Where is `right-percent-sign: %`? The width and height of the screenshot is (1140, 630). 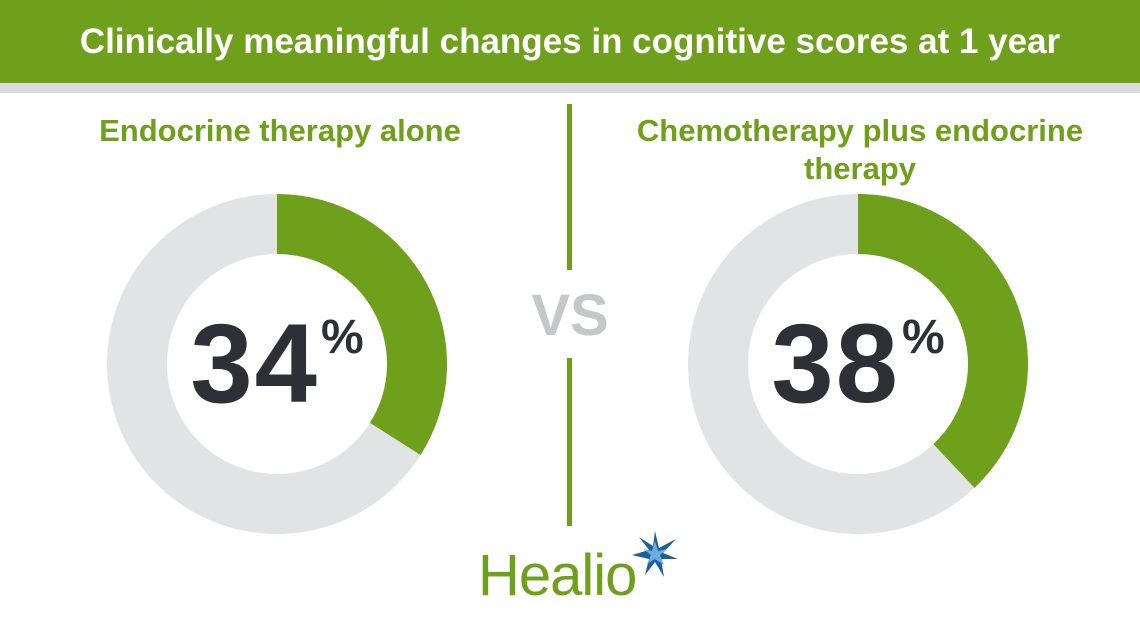 right-percent-sign: % is located at coordinates (923, 337).